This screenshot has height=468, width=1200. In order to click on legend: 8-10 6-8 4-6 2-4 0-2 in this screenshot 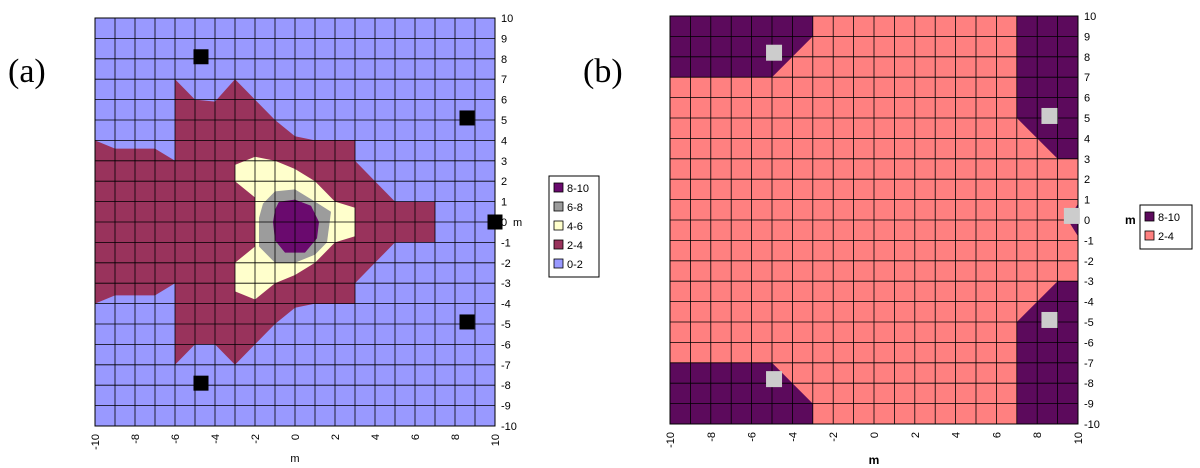, I will do `click(574, 226)`.